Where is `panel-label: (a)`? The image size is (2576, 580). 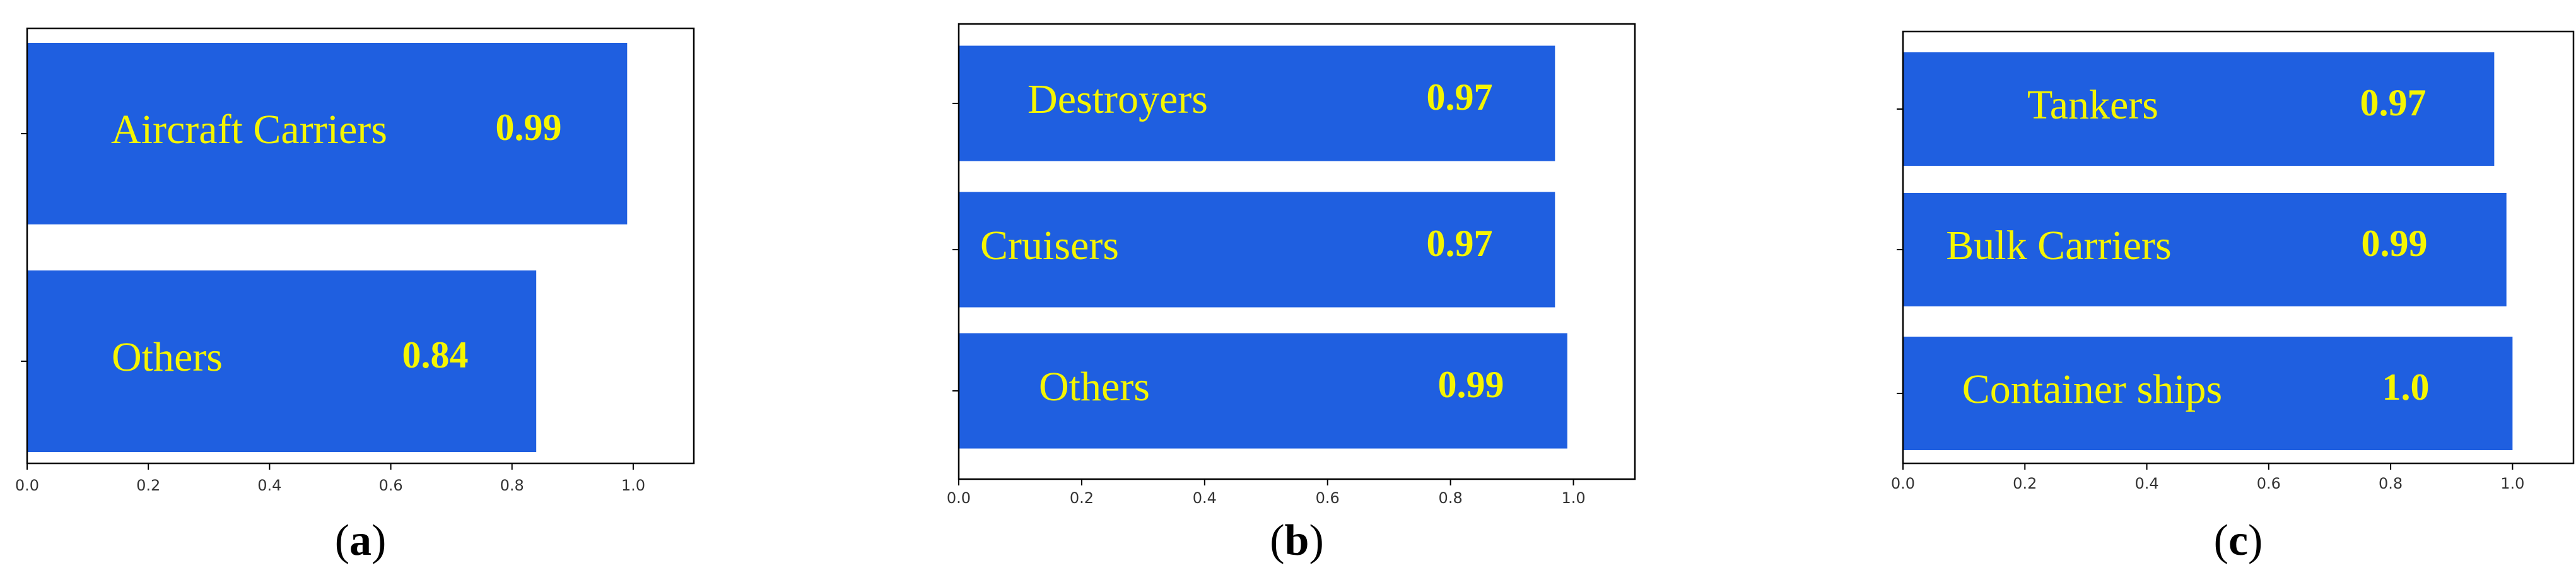
panel-label: (a) is located at coordinates (361, 541).